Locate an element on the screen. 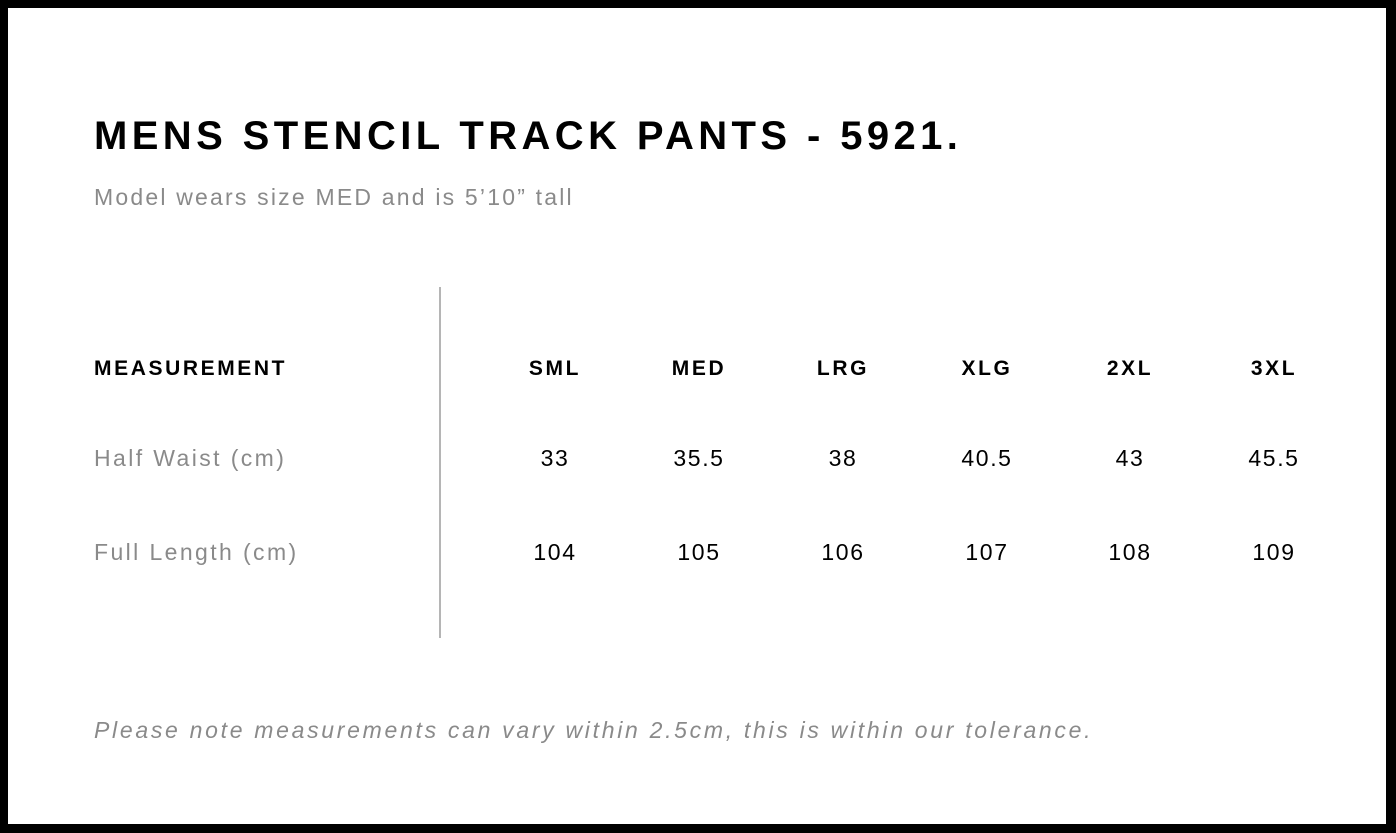 This screenshot has width=1396, height=833. row-label: Full Length (cm) is located at coordinates (196, 552).